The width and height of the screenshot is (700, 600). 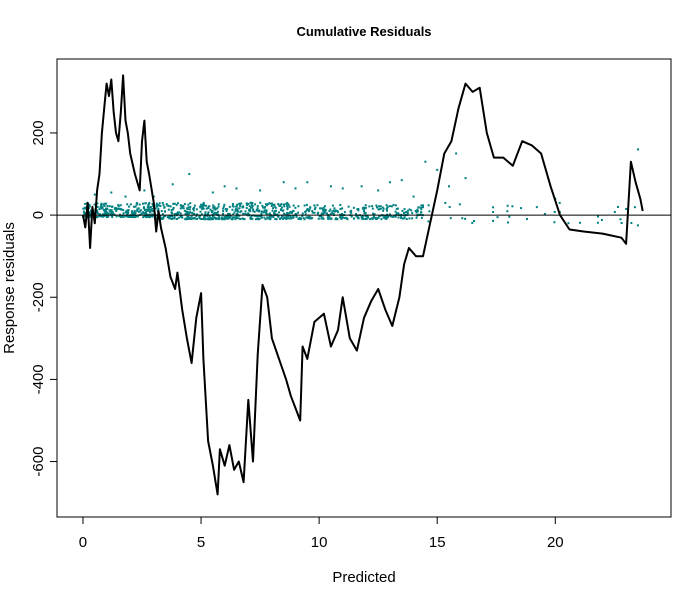 What do you see at coordinates (38, 297) in the screenshot?
I see `y-tick-label: -200` at bounding box center [38, 297].